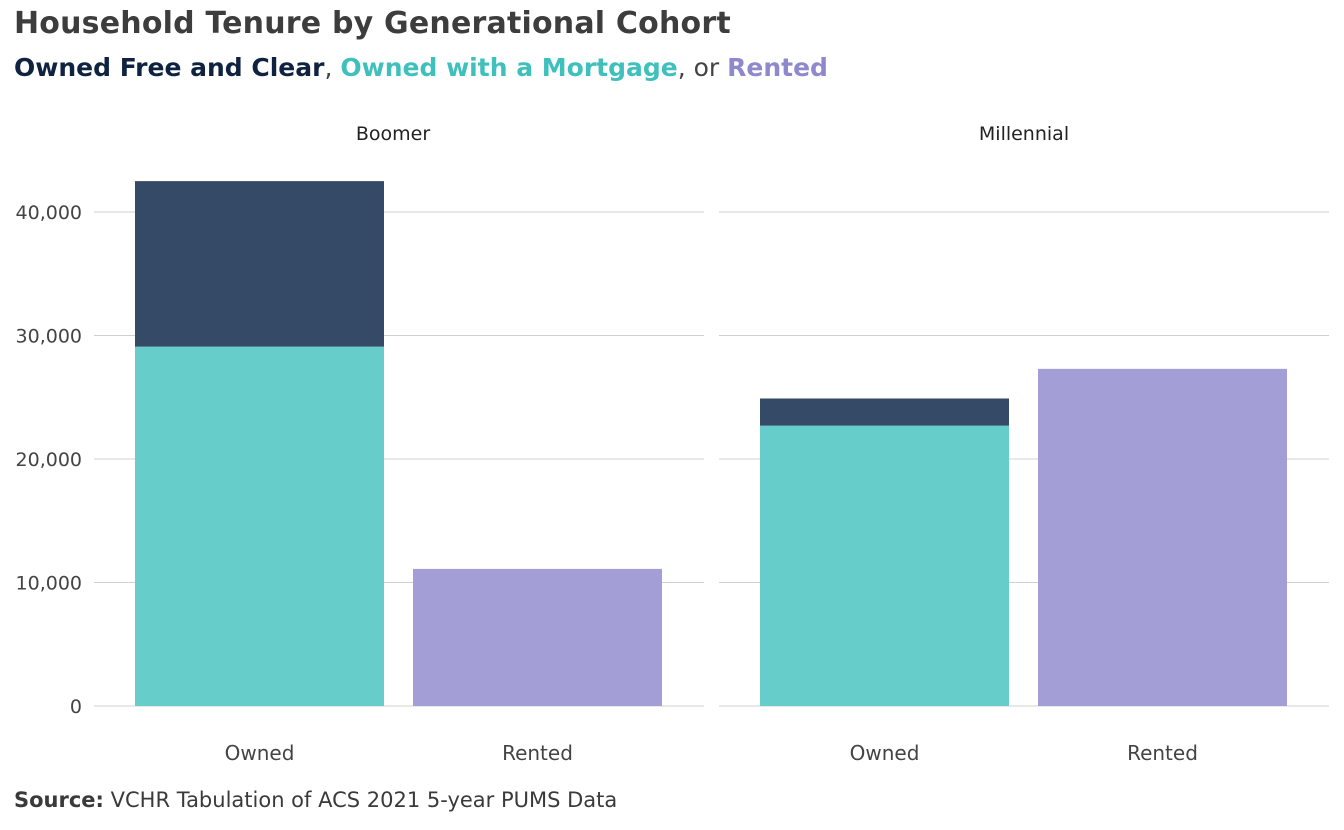 This screenshot has width=1344, height=830. I want to click on y-tick-label: 10,000, so click(49, 584).